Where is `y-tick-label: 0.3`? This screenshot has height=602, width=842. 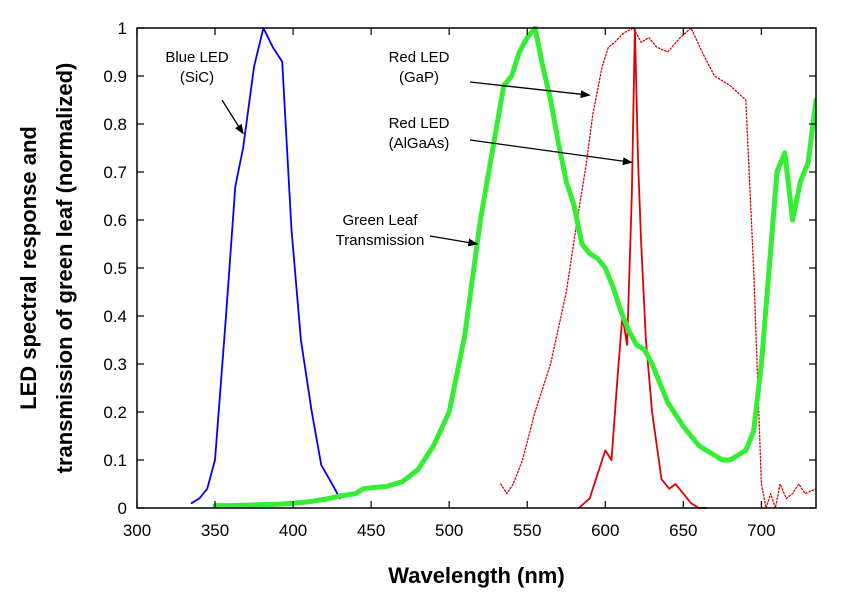
y-tick-label: 0.3 is located at coordinates (115, 364).